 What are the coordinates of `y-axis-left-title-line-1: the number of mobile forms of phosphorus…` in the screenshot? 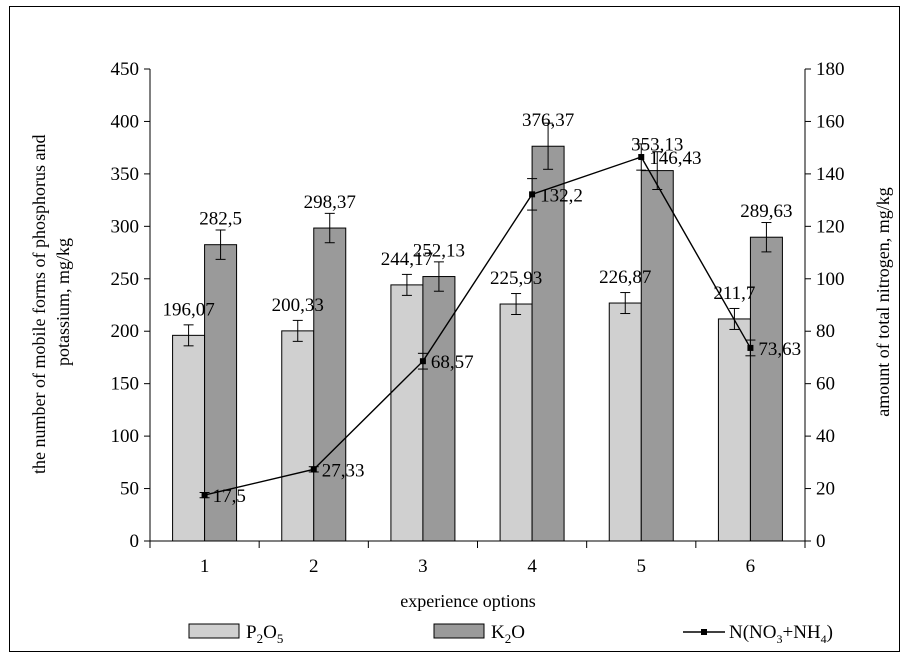 It's located at (39, 304).